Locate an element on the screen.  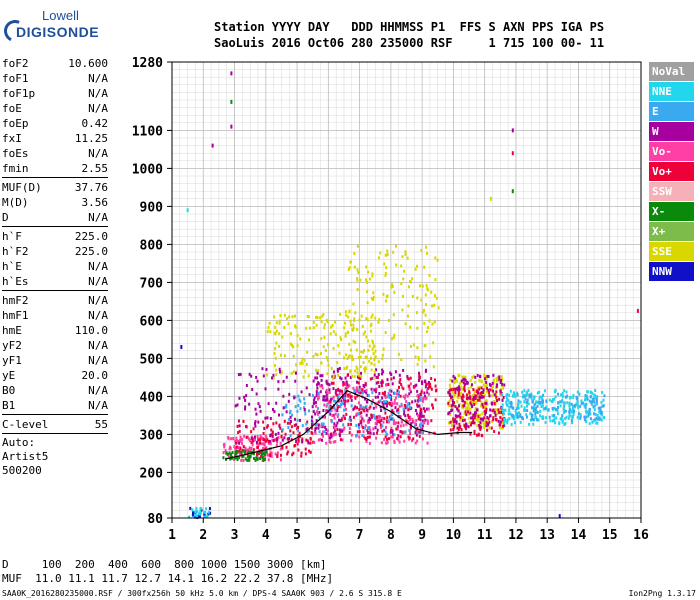
param-value: N/A is located at coordinates (98, 405).